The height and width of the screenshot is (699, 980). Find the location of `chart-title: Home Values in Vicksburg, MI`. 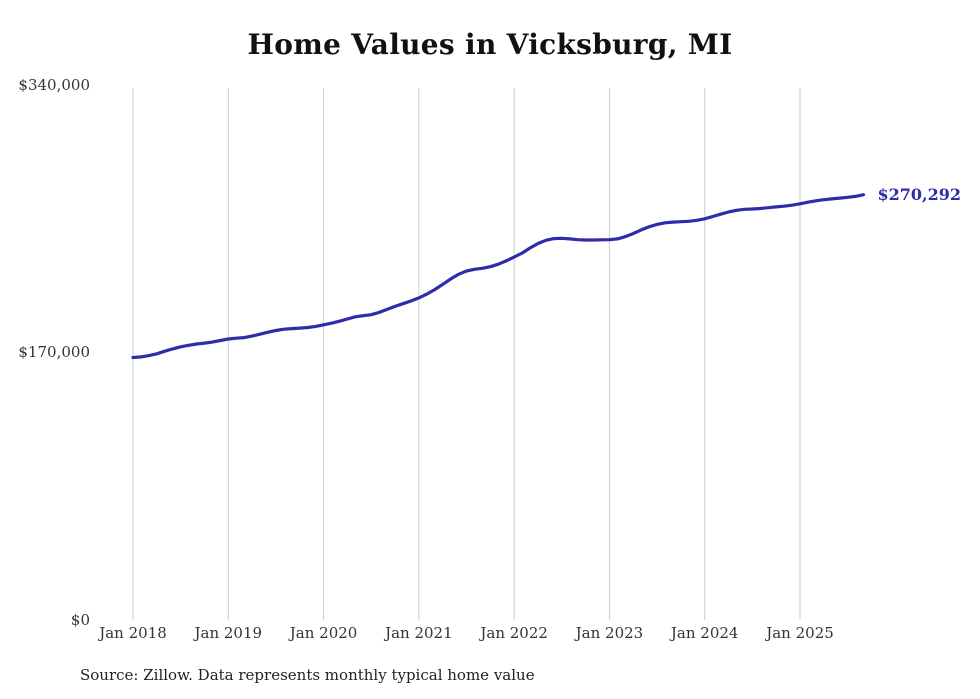

chart-title: Home Values in Vicksburg, MI is located at coordinates (490, 44).